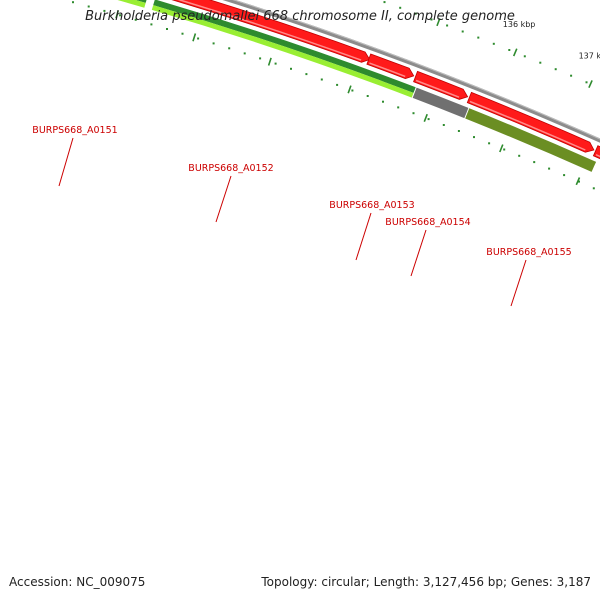 The height and width of the screenshot is (605, 600). I want to click on genome-backbone-shadow, so click(415, 70).